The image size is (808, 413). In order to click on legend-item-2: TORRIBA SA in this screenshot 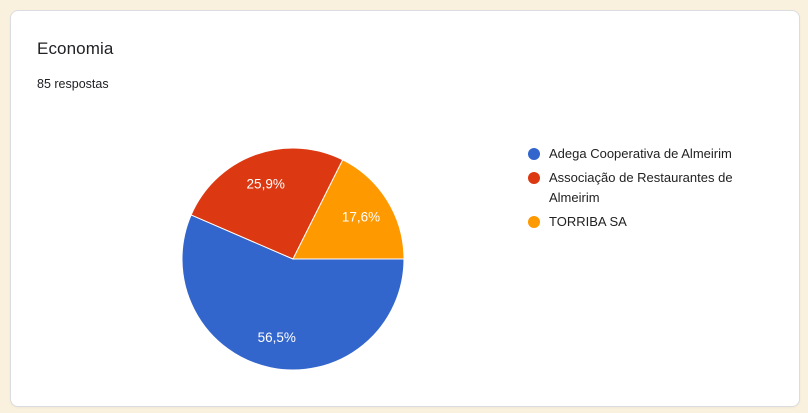, I will do `click(645, 222)`.